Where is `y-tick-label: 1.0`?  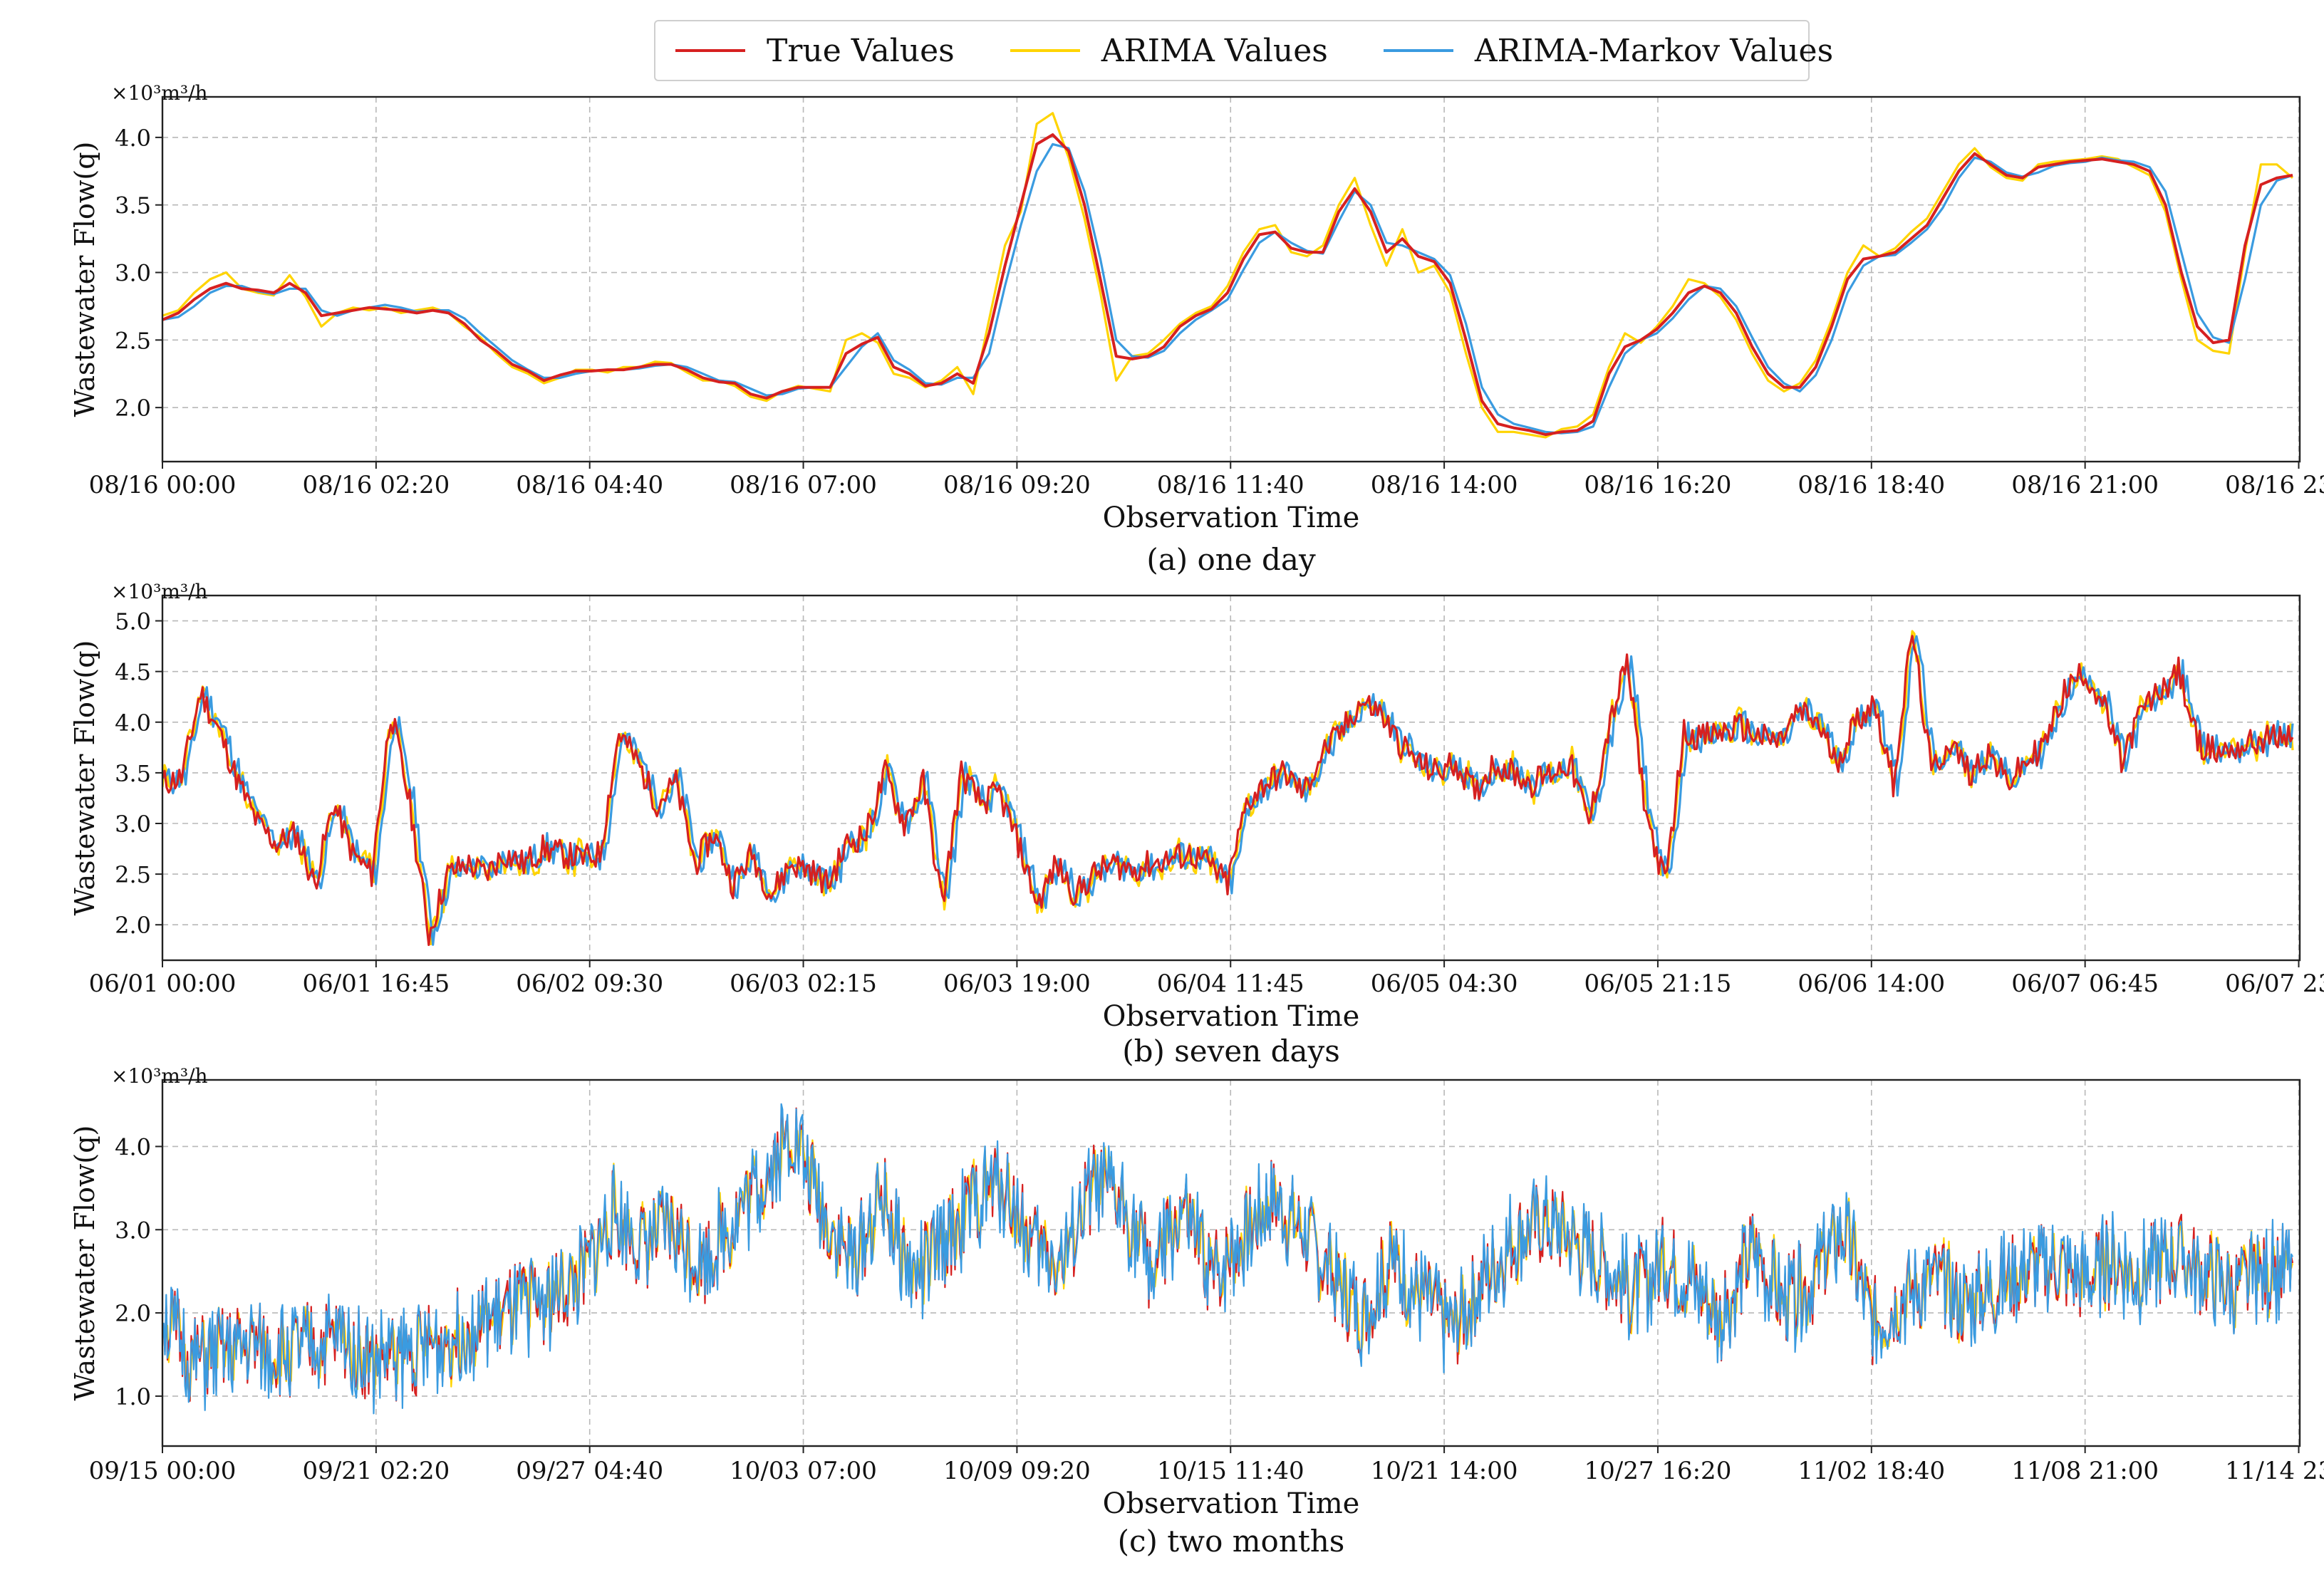
y-tick-label: 1.0 is located at coordinates (133, 1396).